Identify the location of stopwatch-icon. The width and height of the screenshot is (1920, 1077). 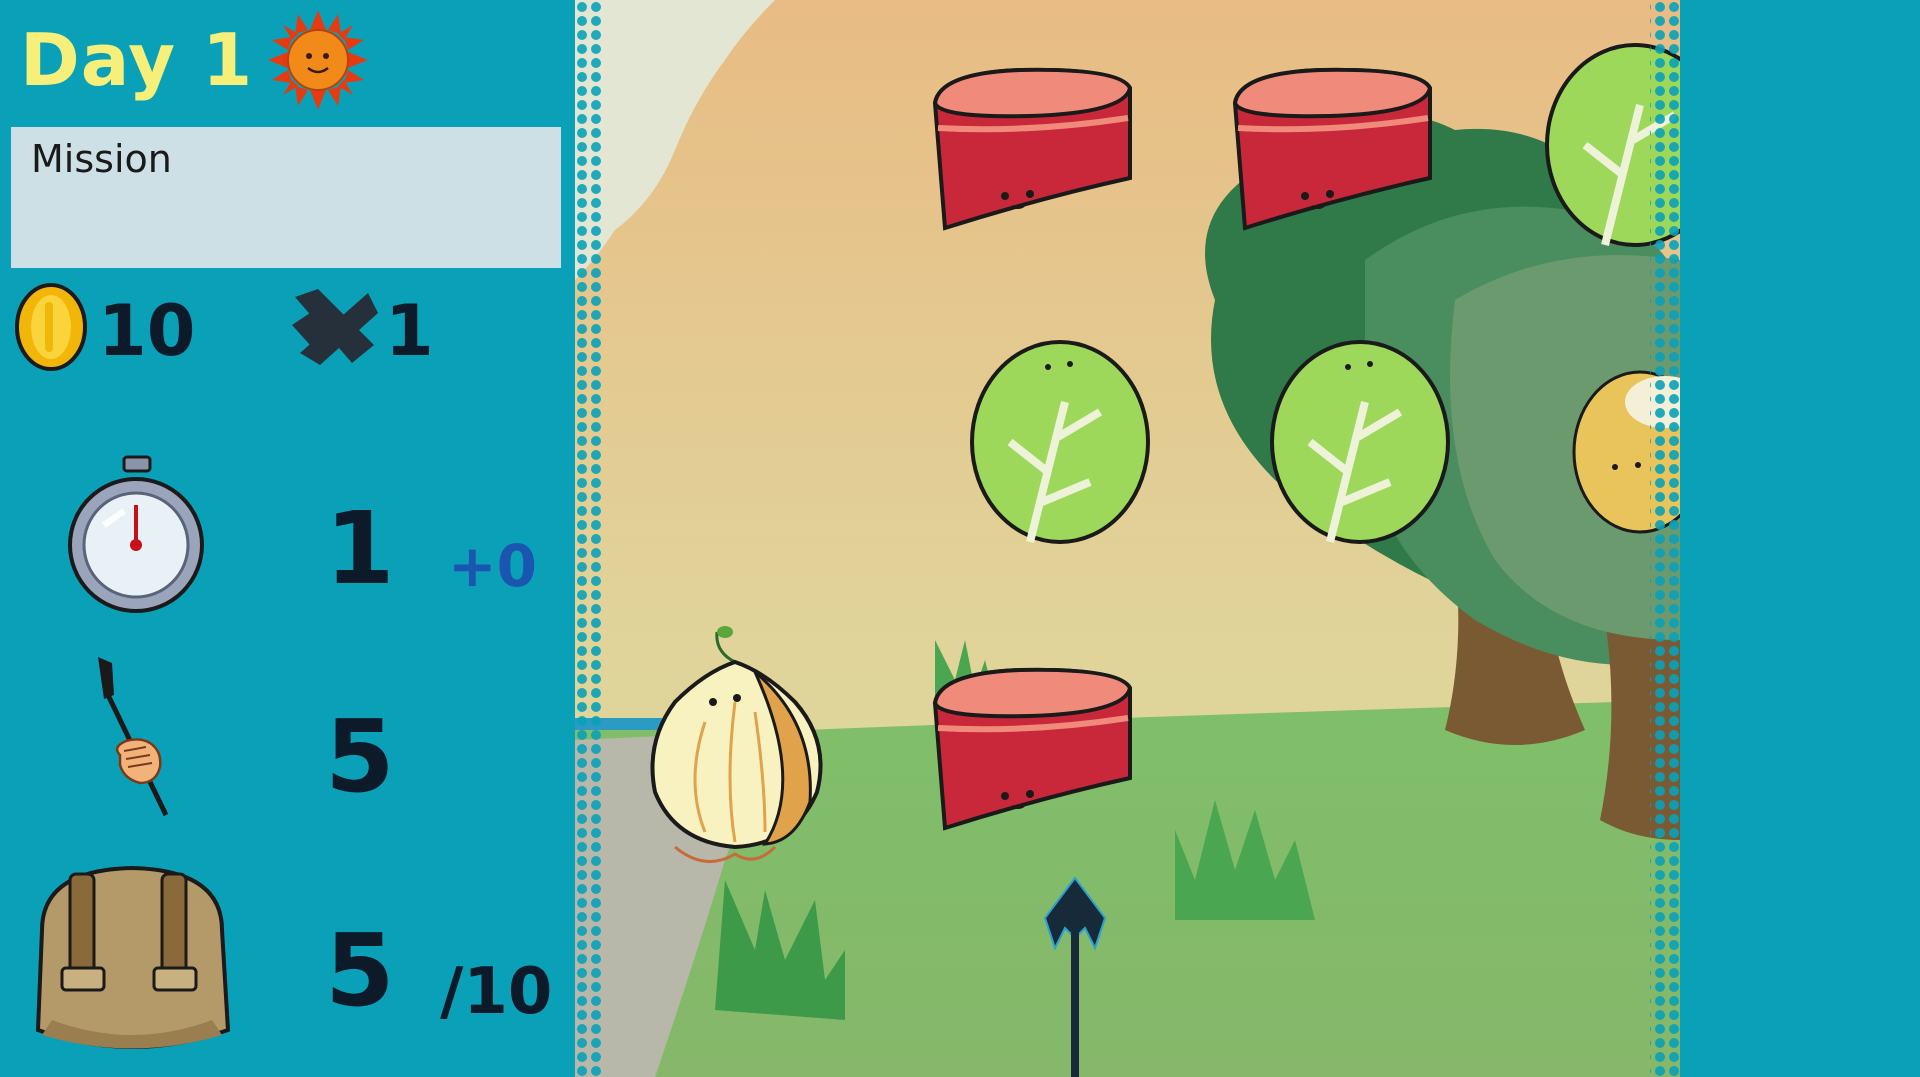
(136, 534).